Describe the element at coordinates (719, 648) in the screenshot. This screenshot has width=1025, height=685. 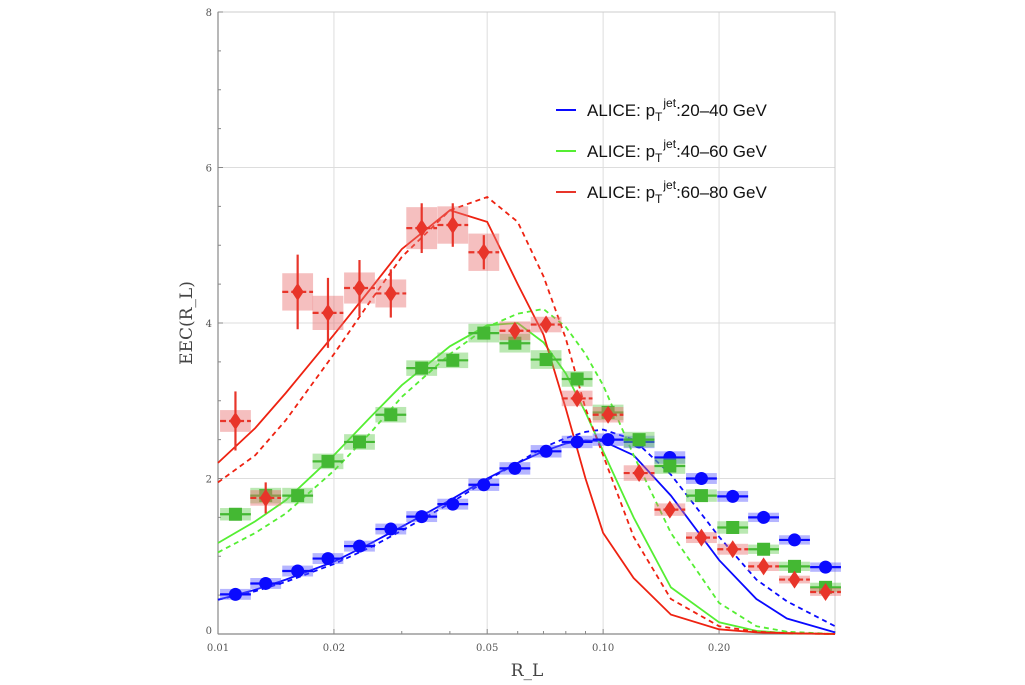
I see `x-tick-label: 0.20` at that location.